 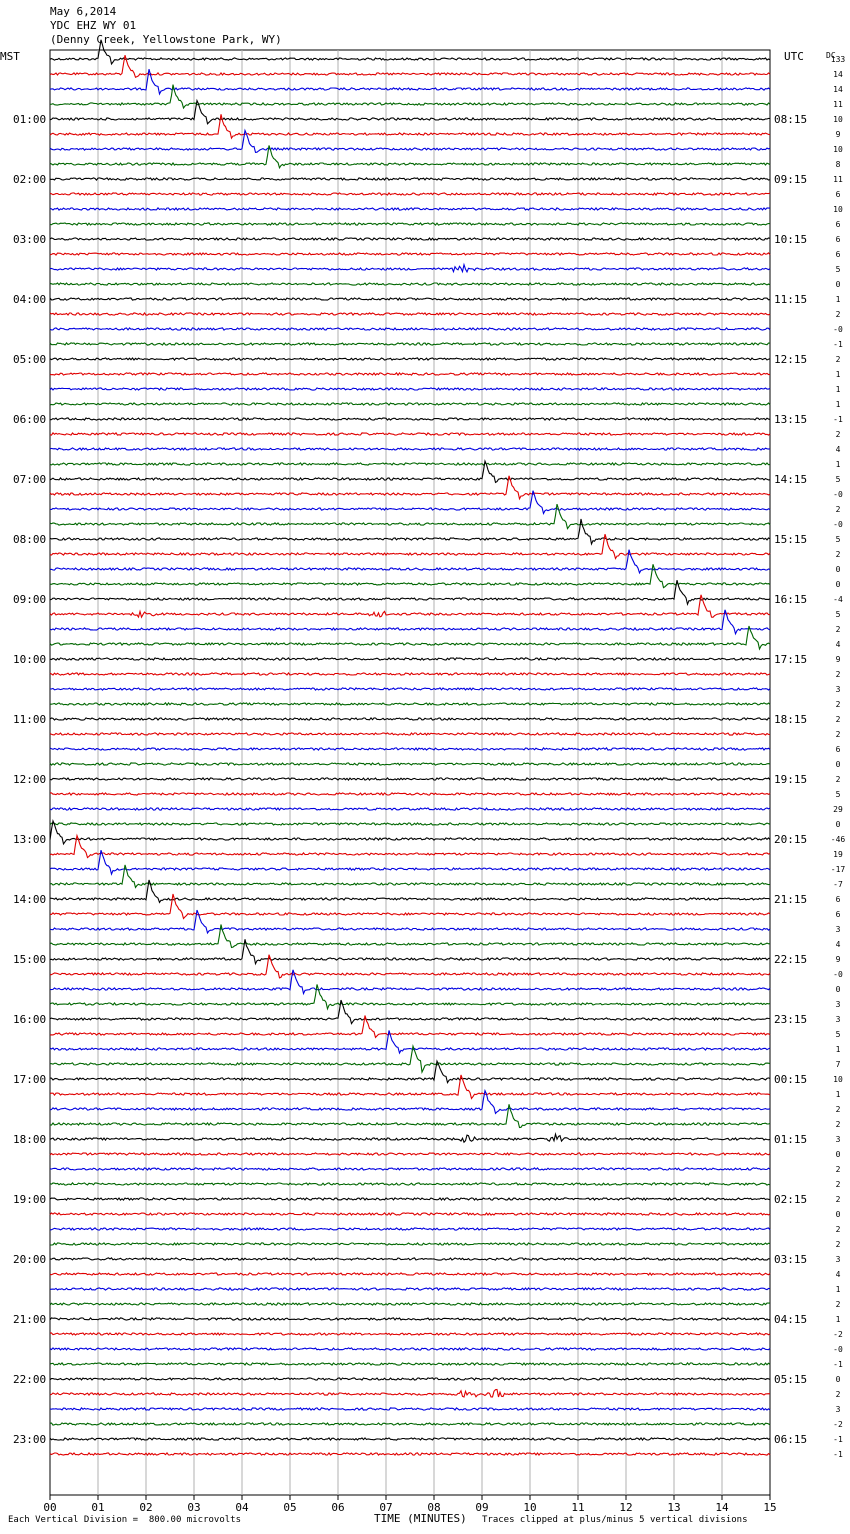 I want to click on dc-offset-label: 10, so click(x=838, y=209).